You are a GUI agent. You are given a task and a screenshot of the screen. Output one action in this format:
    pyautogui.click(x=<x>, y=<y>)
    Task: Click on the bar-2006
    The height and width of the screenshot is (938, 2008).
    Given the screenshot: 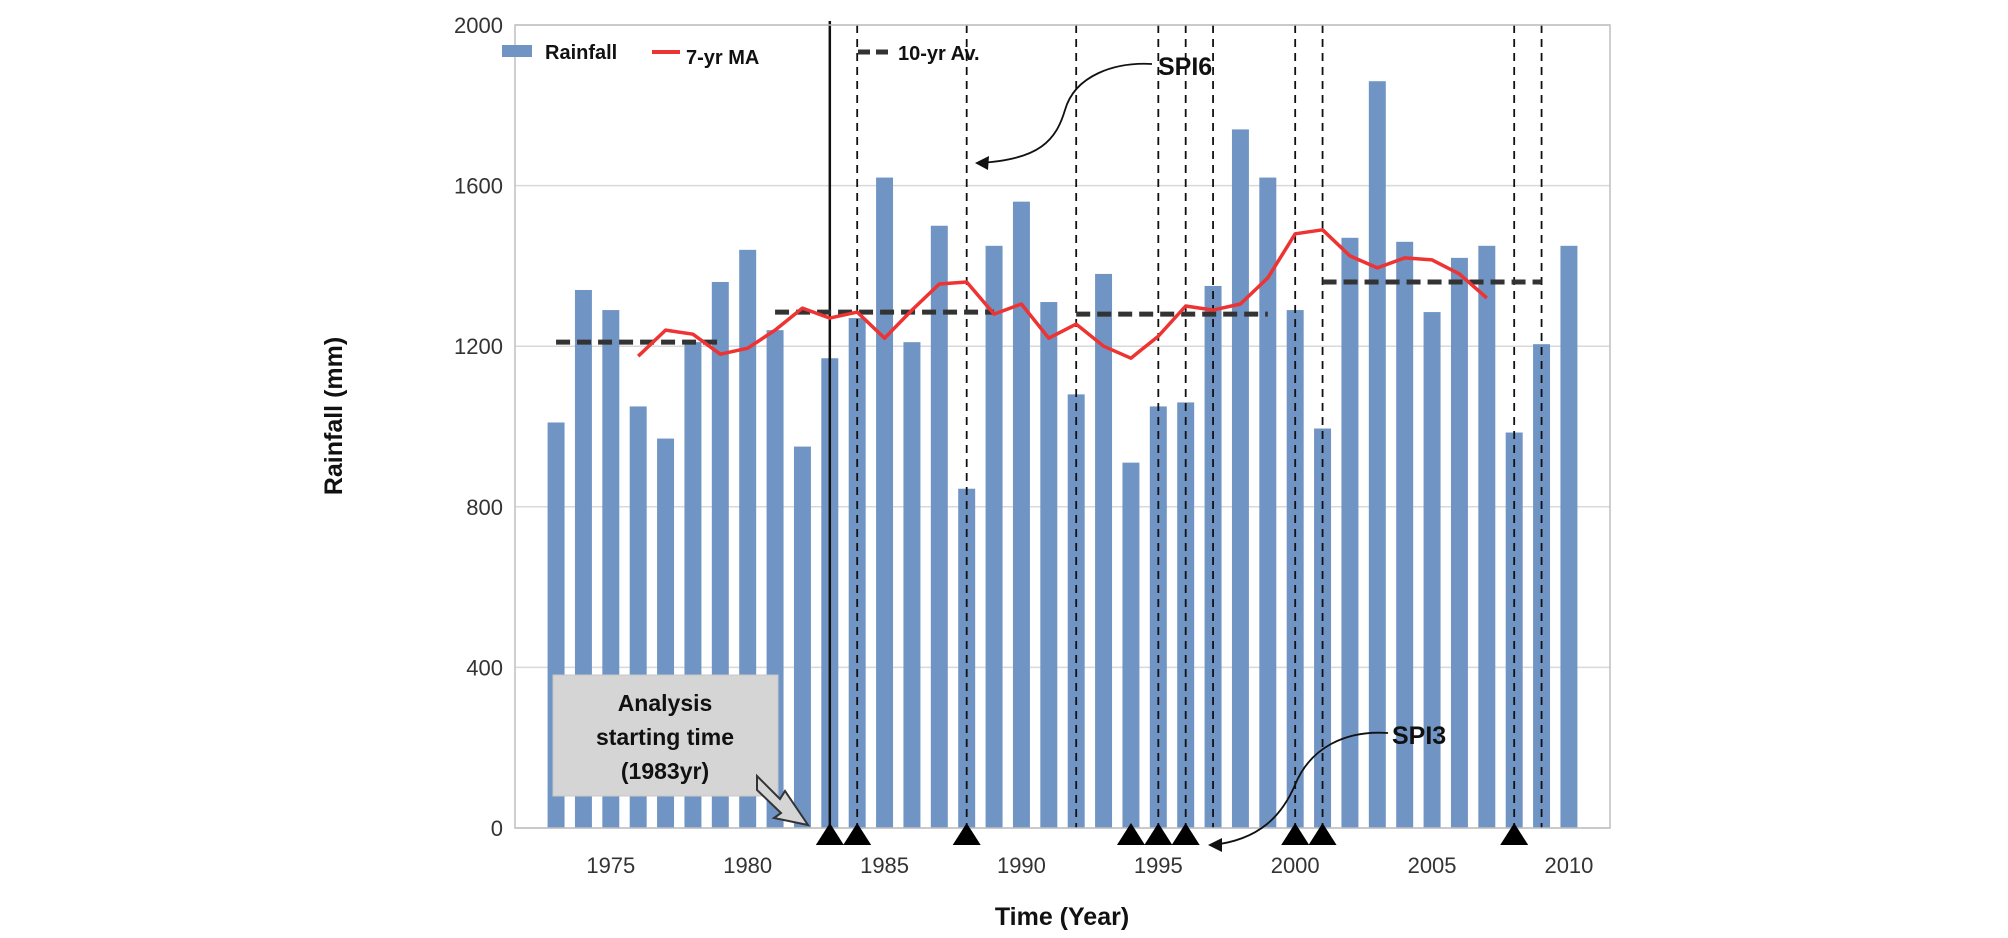 What is the action you would take?
    pyautogui.click(x=1459, y=542)
    